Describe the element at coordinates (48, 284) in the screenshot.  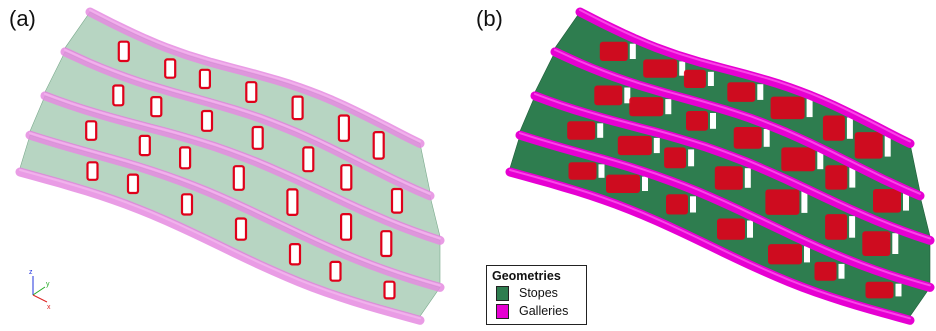
I see `axis-y-label: y` at that location.